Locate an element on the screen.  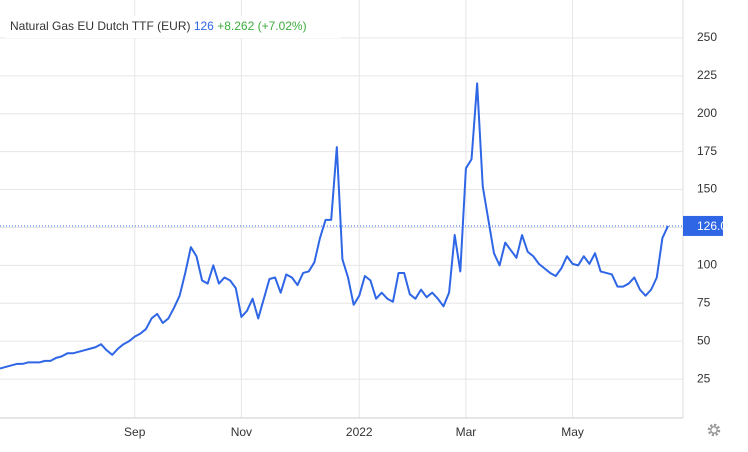
price-change: +8.262 (+7.02%) is located at coordinates (261, 26).